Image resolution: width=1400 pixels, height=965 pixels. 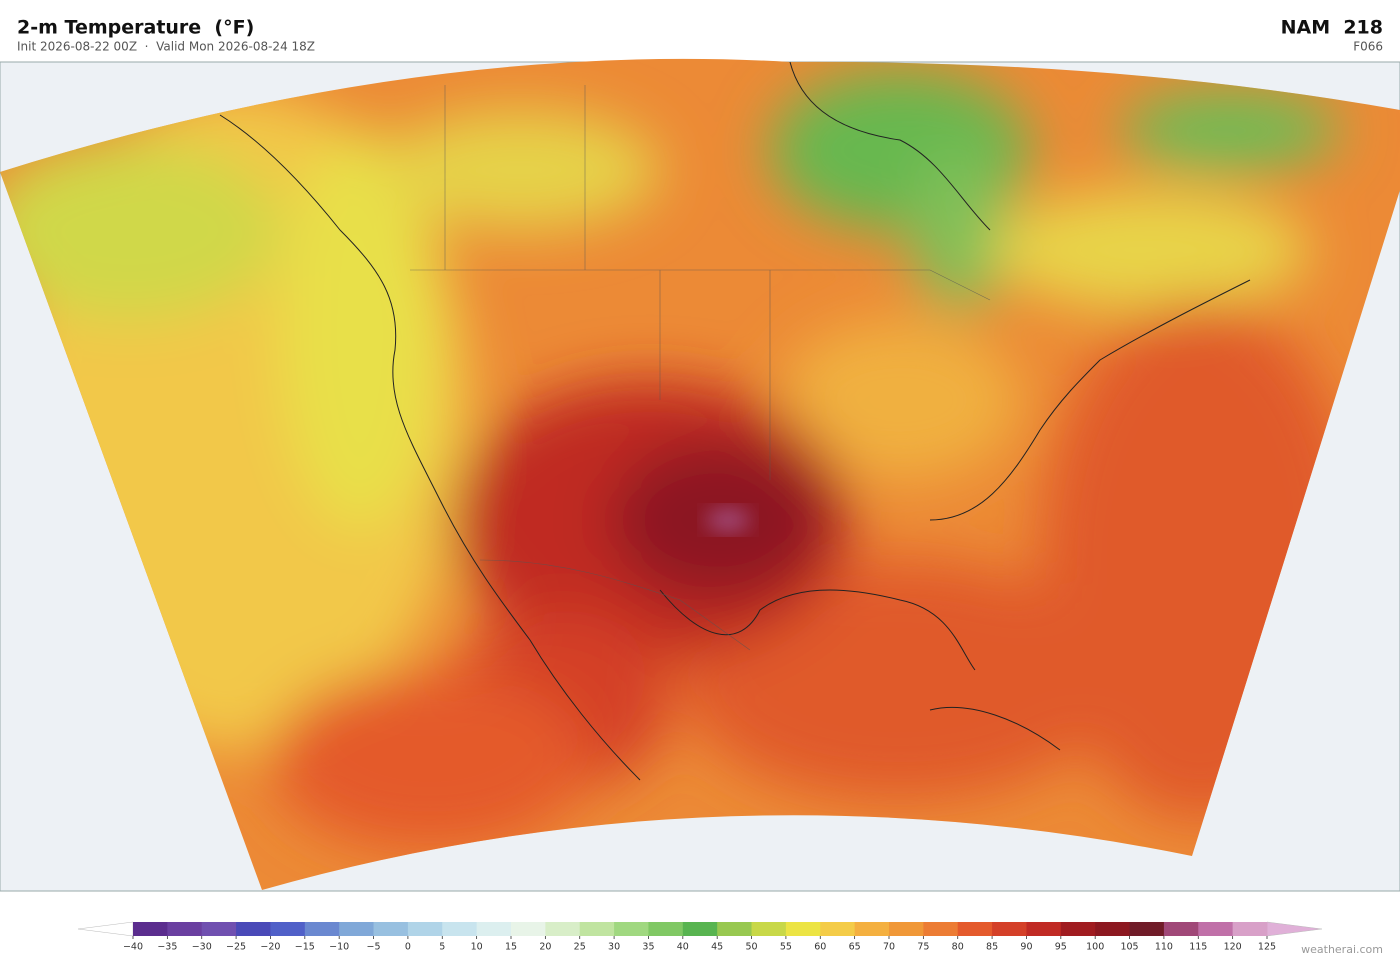 What do you see at coordinates (1026, 947) in the screenshot?
I see `colorbar-tick-label: 90` at bounding box center [1026, 947].